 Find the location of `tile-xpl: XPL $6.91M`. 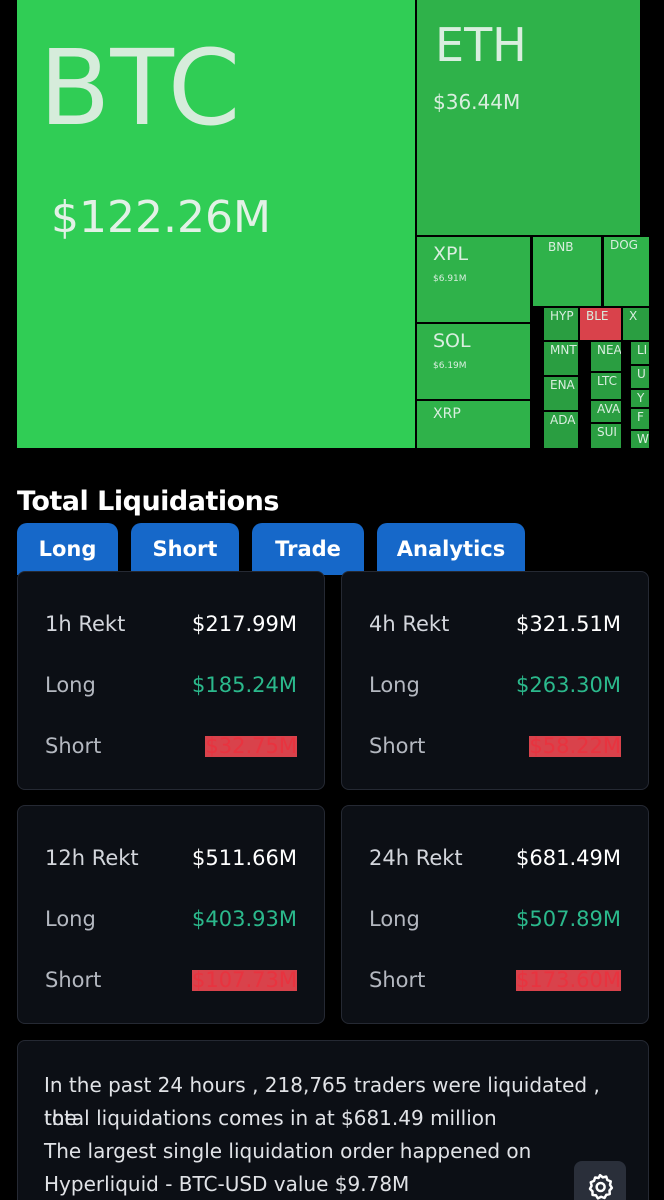

tile-xpl: XPL $6.91M is located at coordinates (473, 279).